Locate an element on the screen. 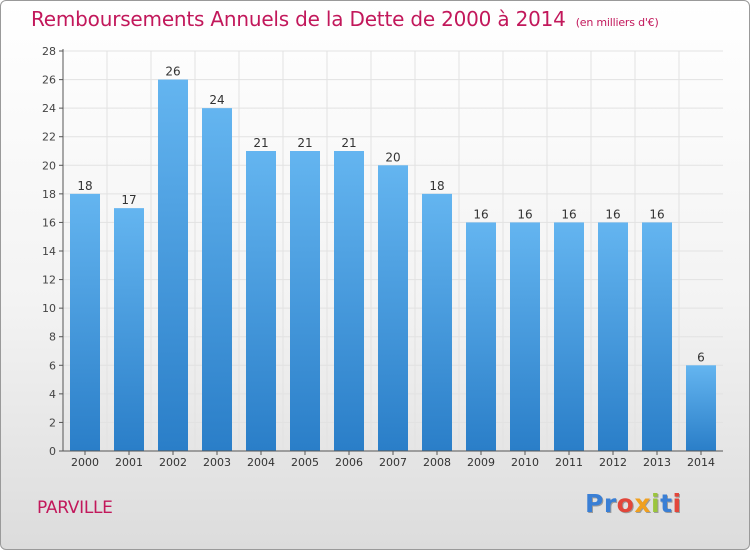 The height and width of the screenshot is (550, 750). logo-letter: r is located at coordinates (610, 503).